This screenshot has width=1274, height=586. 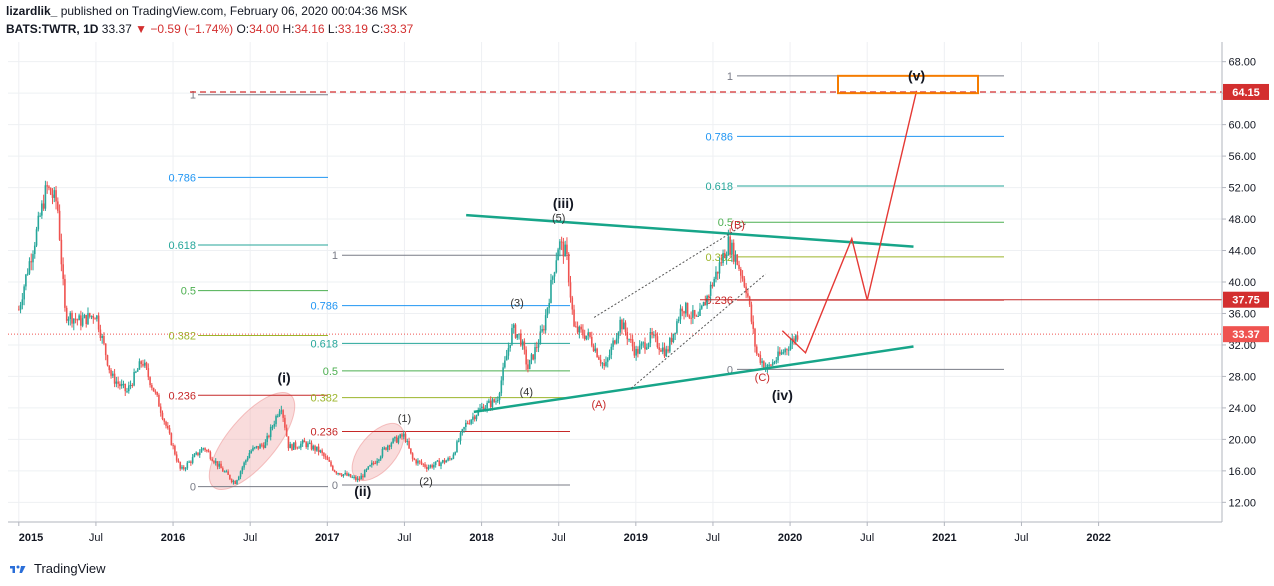 I want to click on author-name: lizardlik_, so click(x=32, y=11).